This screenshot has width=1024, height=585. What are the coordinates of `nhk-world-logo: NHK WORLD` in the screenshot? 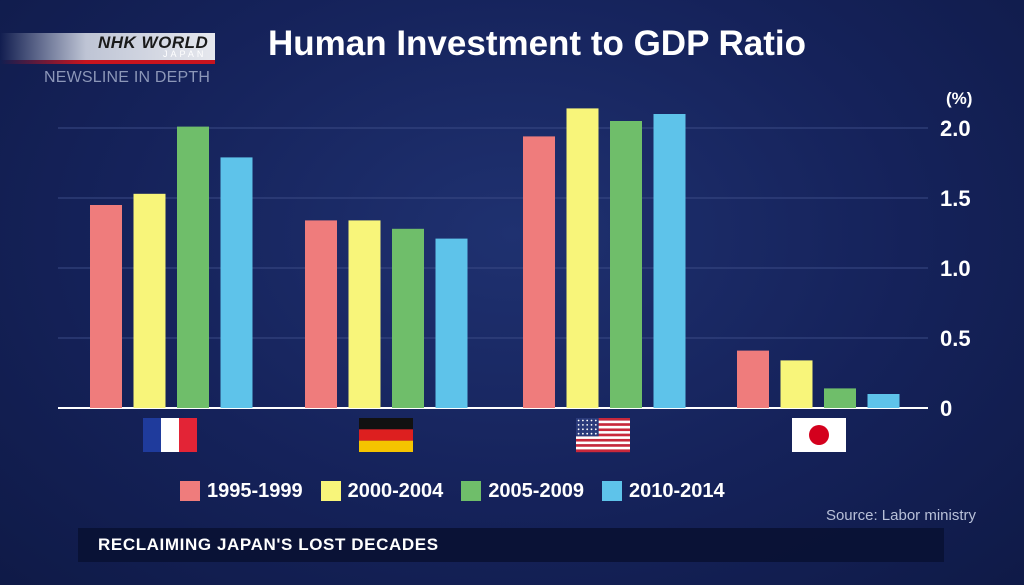 It's located at (153, 42).